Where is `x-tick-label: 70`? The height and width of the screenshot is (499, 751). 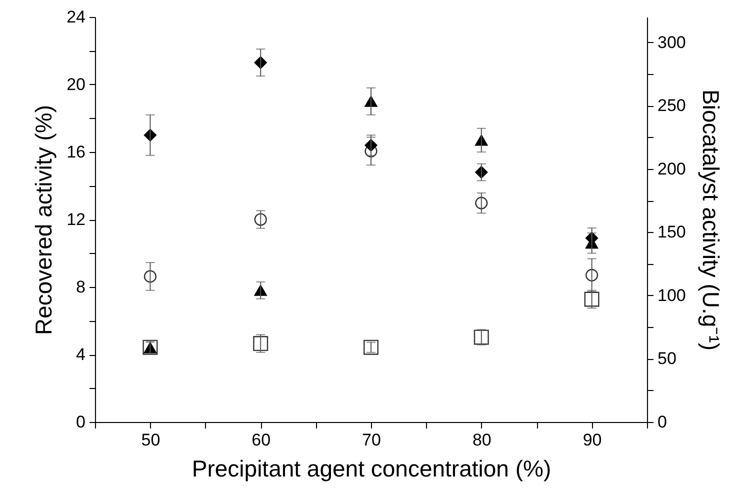
x-tick-label: 70 is located at coordinates (371, 440).